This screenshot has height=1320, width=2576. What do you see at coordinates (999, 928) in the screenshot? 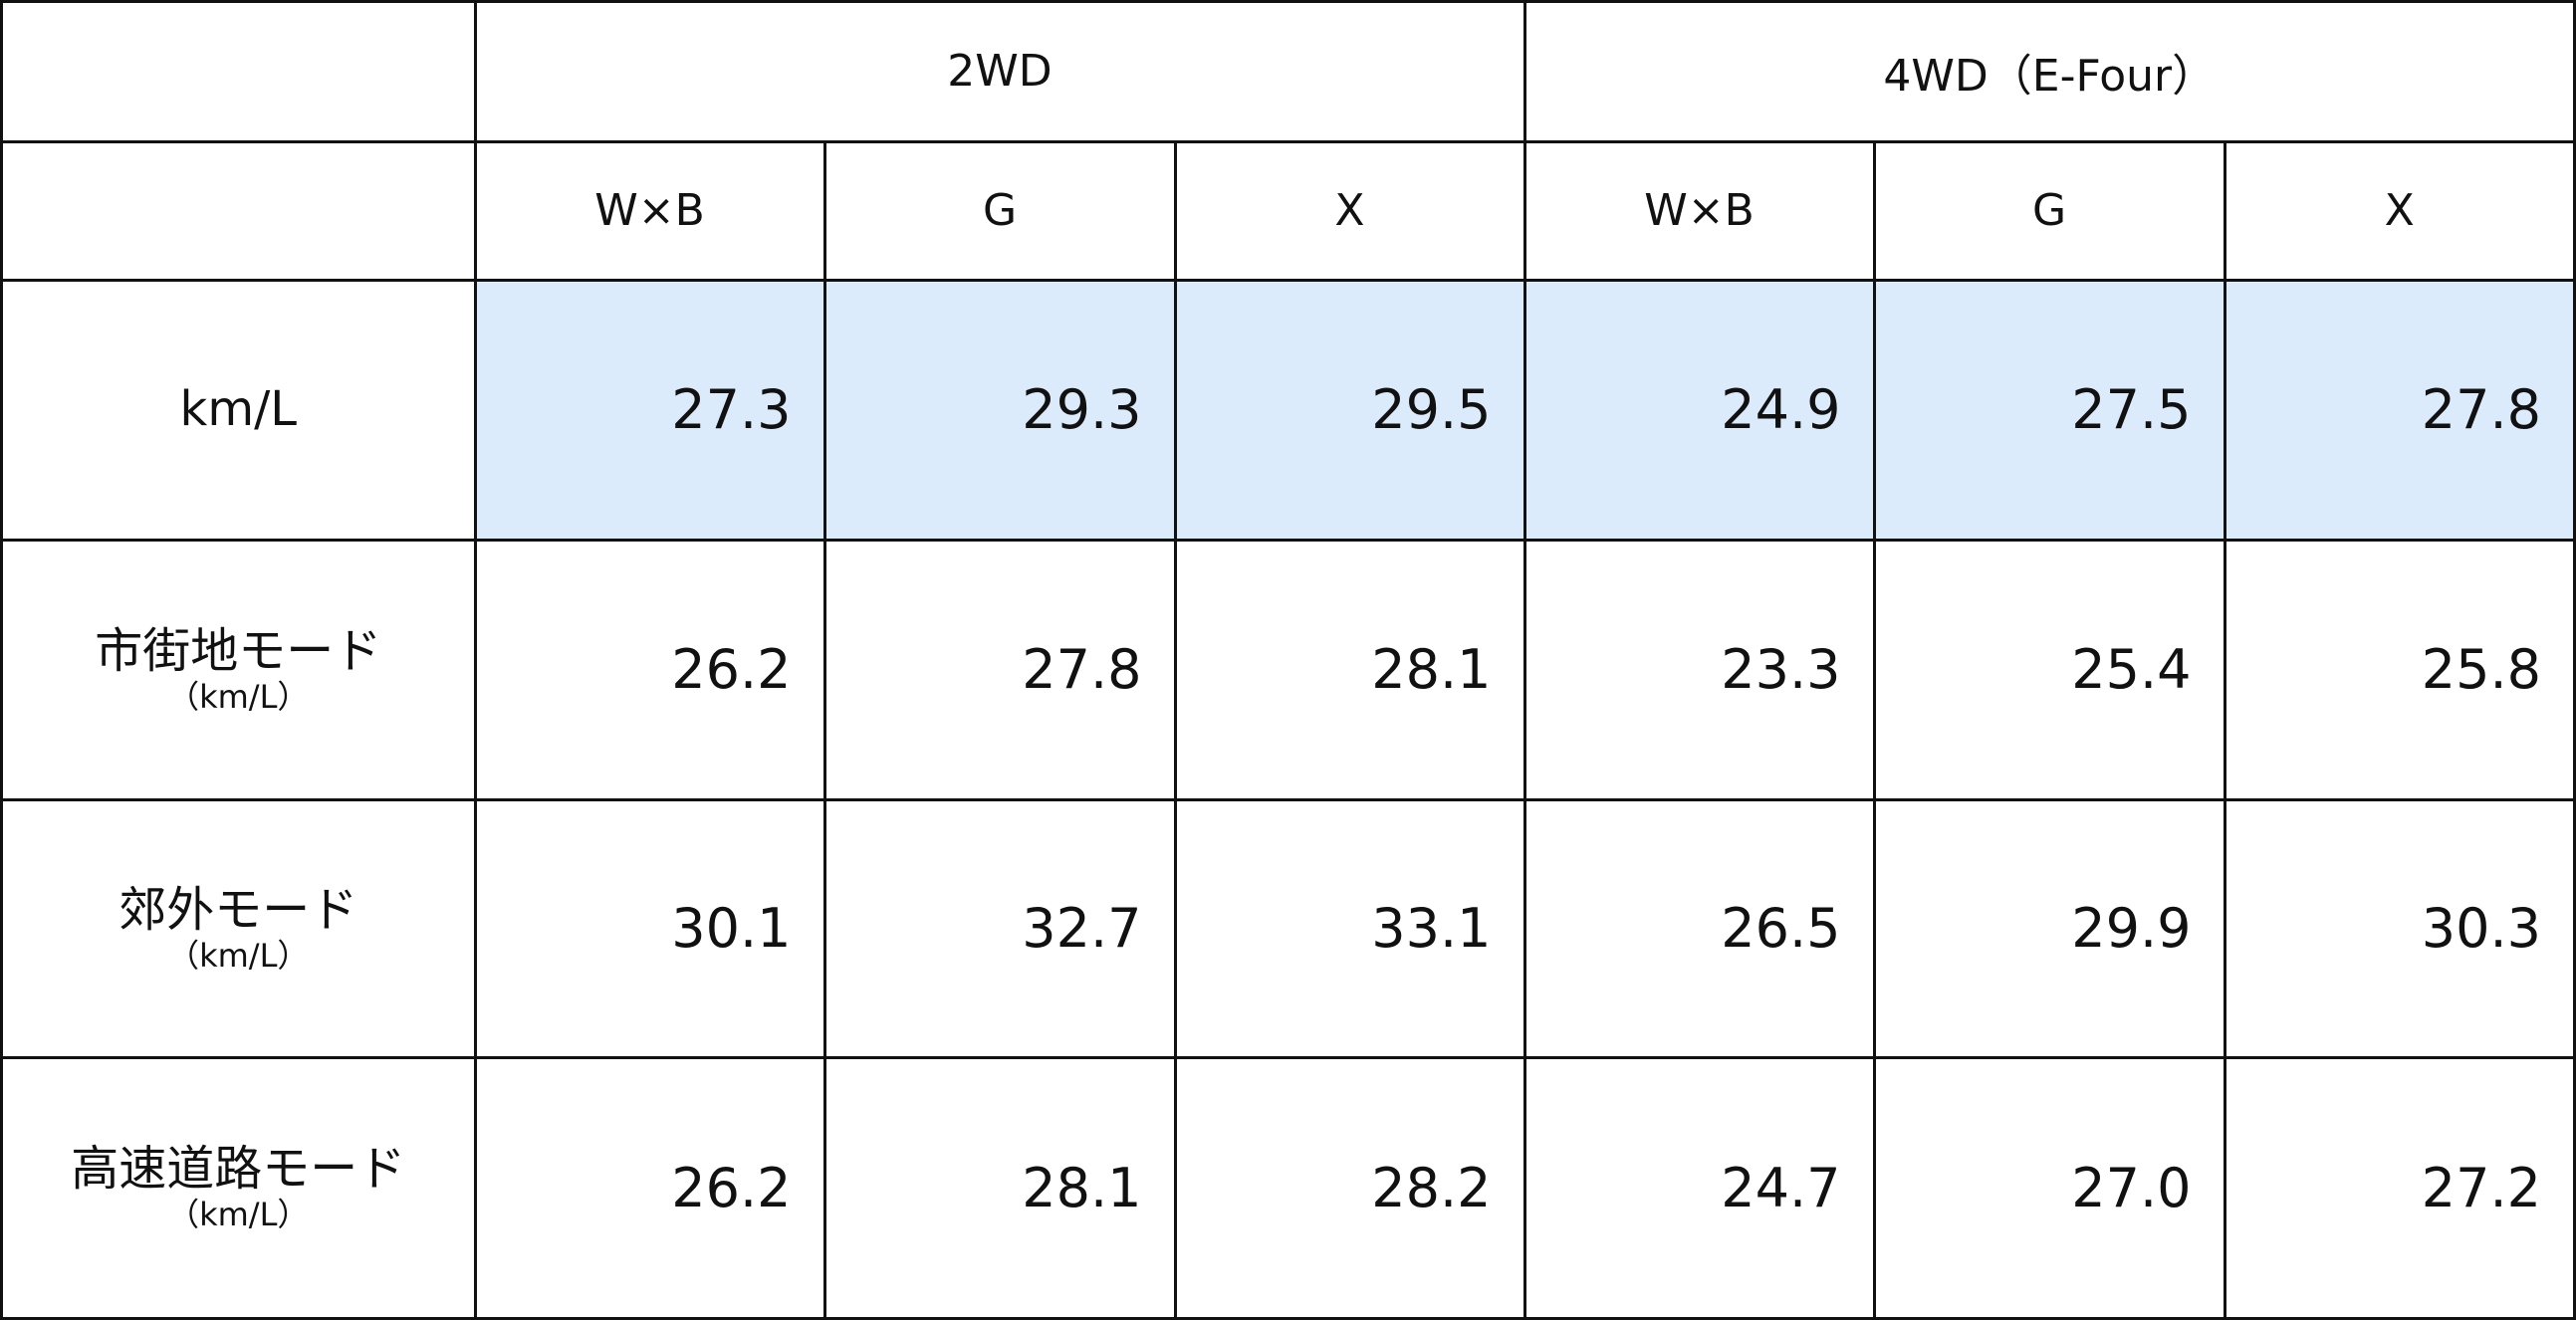
I see `value-cell: 32.7` at bounding box center [999, 928].